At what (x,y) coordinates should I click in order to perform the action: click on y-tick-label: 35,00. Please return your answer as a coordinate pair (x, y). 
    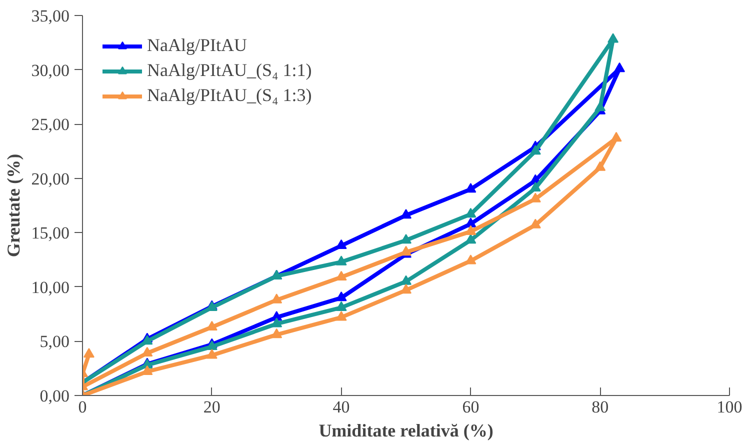
    Looking at the image, I should click on (50, 16).